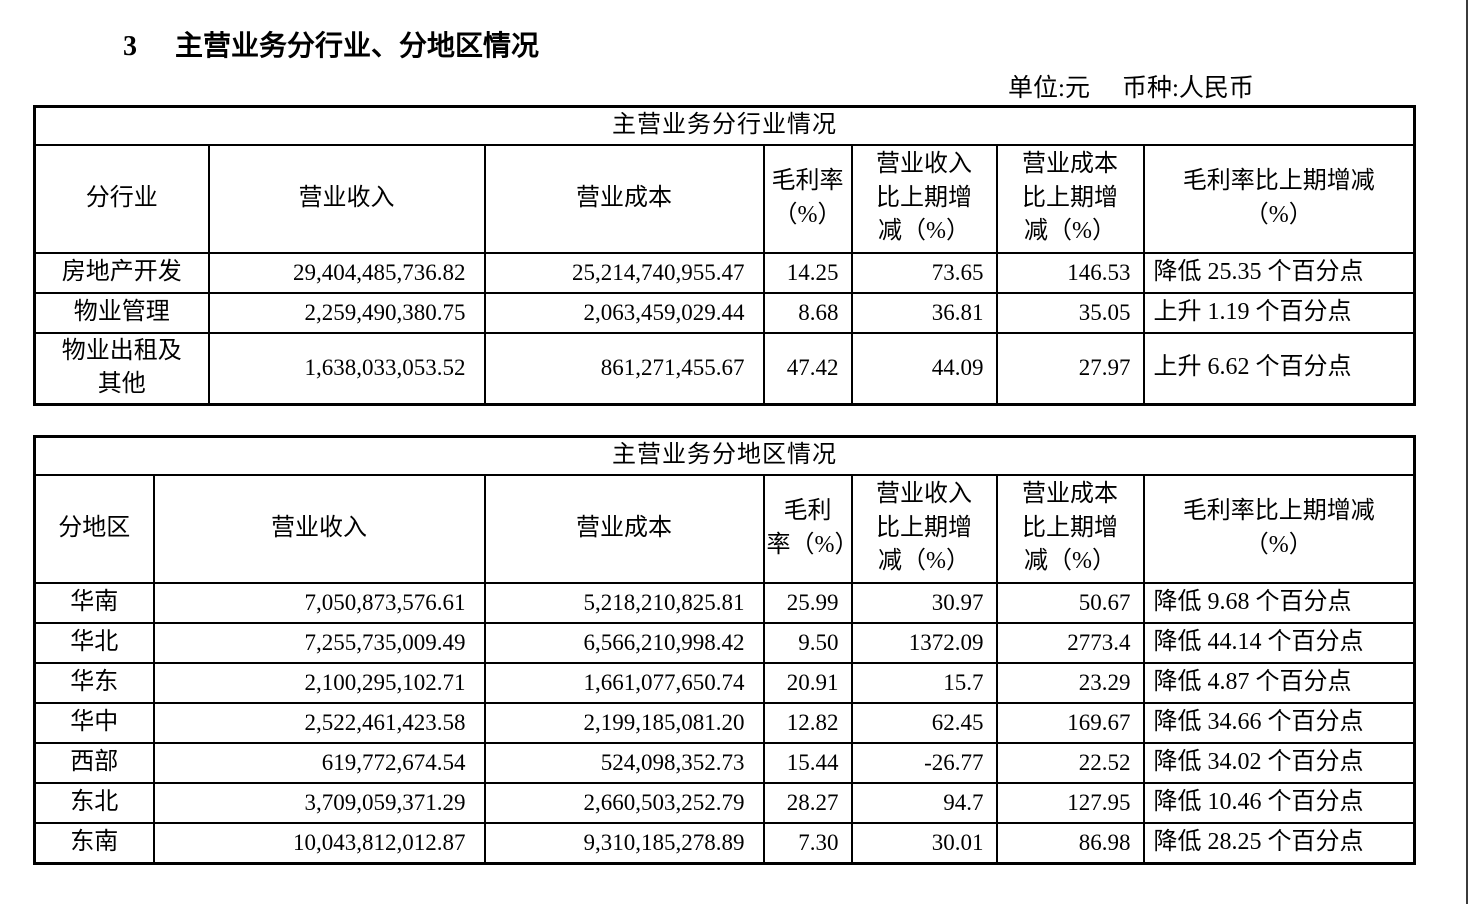 The height and width of the screenshot is (904, 1476). I want to click on row-label: 西部, so click(94, 762).